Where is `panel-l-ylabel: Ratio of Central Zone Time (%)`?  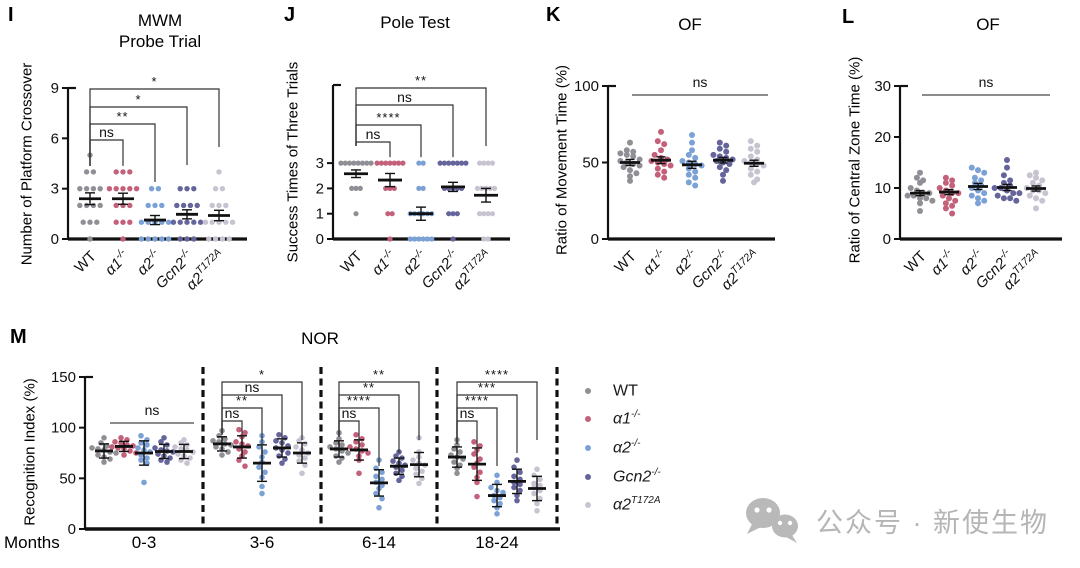 panel-l-ylabel: Ratio of Central Zone Time (%) is located at coordinates (855, 160).